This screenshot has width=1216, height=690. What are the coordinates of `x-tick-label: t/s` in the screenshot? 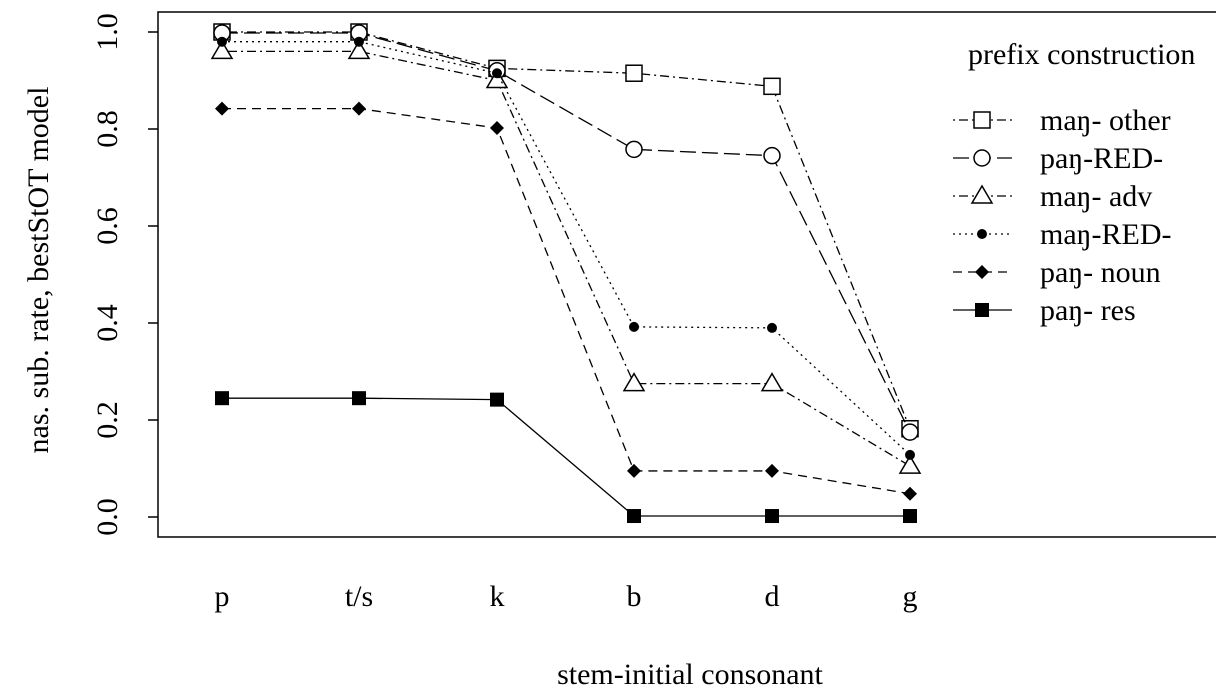 It's located at (359, 596).